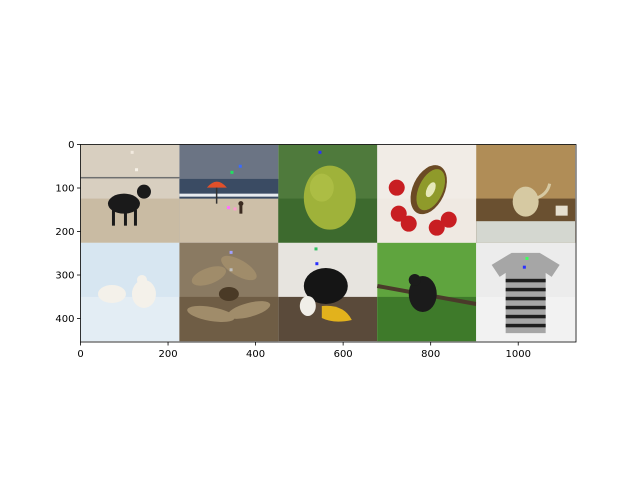 This screenshot has width=640, height=480. I want to click on toad, so click(228, 293).